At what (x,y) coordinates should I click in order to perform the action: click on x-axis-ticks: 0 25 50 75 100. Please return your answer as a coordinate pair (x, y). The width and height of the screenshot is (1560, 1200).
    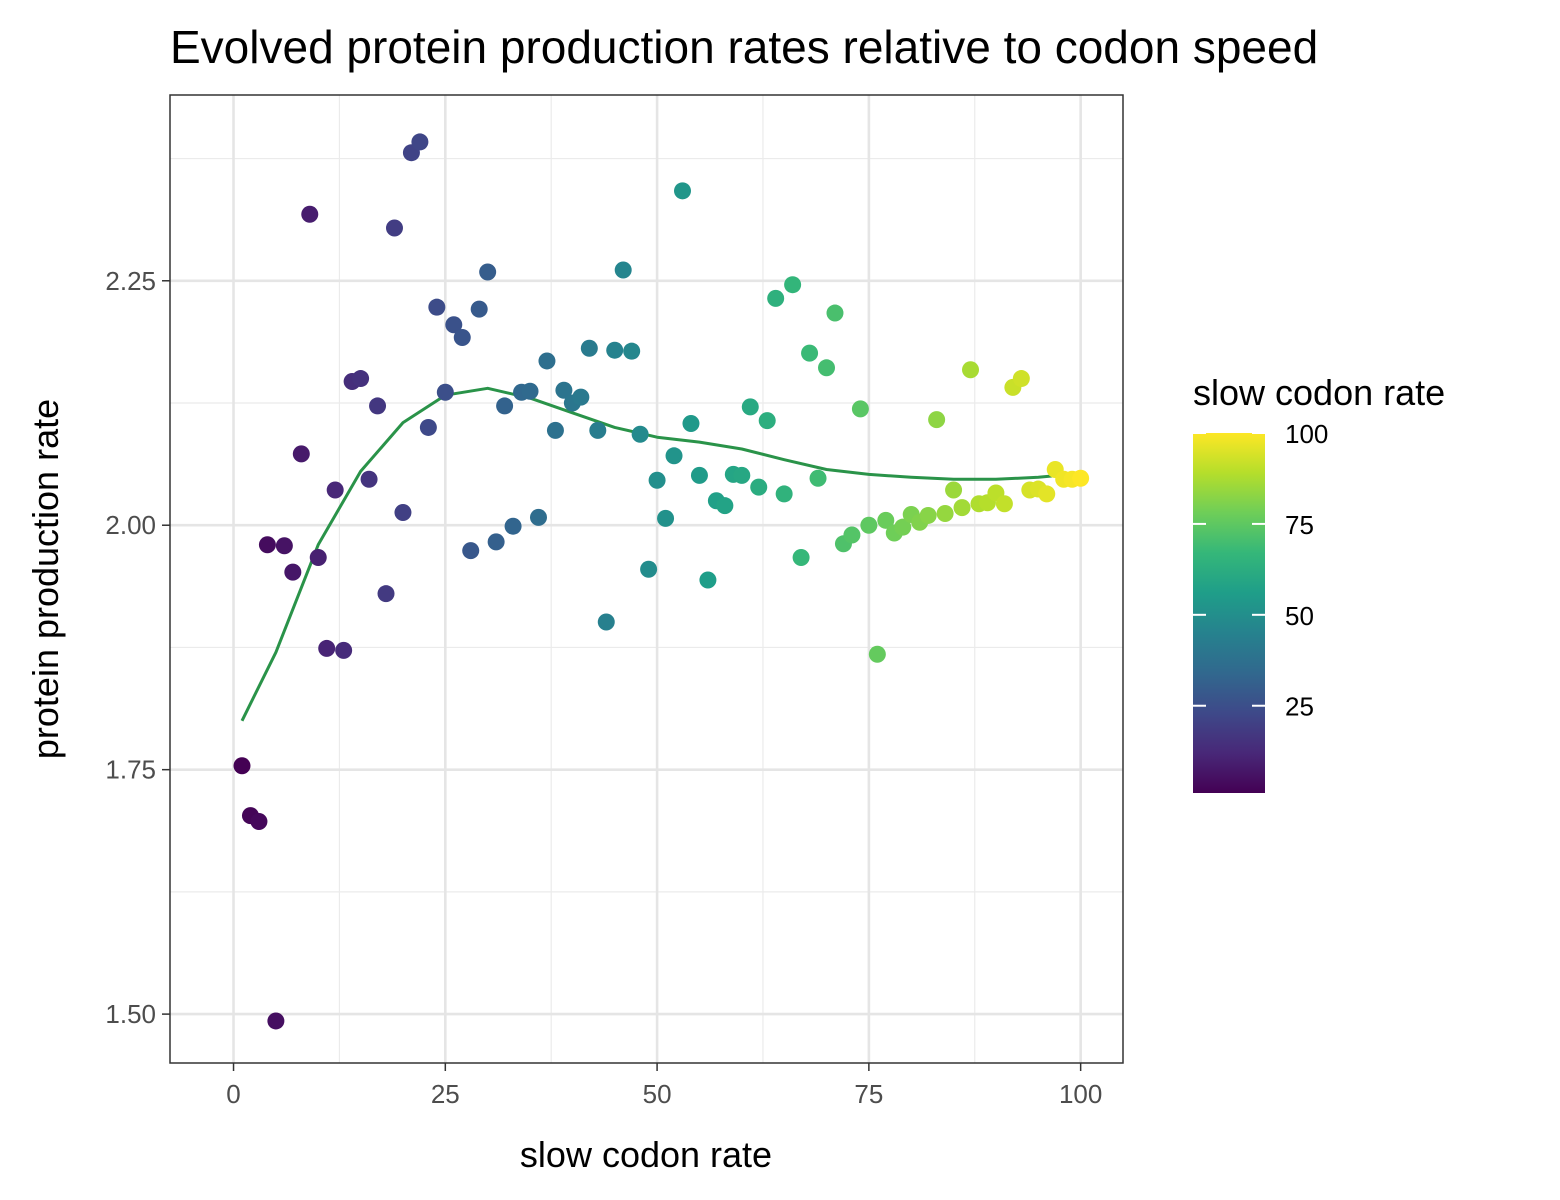
    Looking at the image, I should click on (664, 1086).